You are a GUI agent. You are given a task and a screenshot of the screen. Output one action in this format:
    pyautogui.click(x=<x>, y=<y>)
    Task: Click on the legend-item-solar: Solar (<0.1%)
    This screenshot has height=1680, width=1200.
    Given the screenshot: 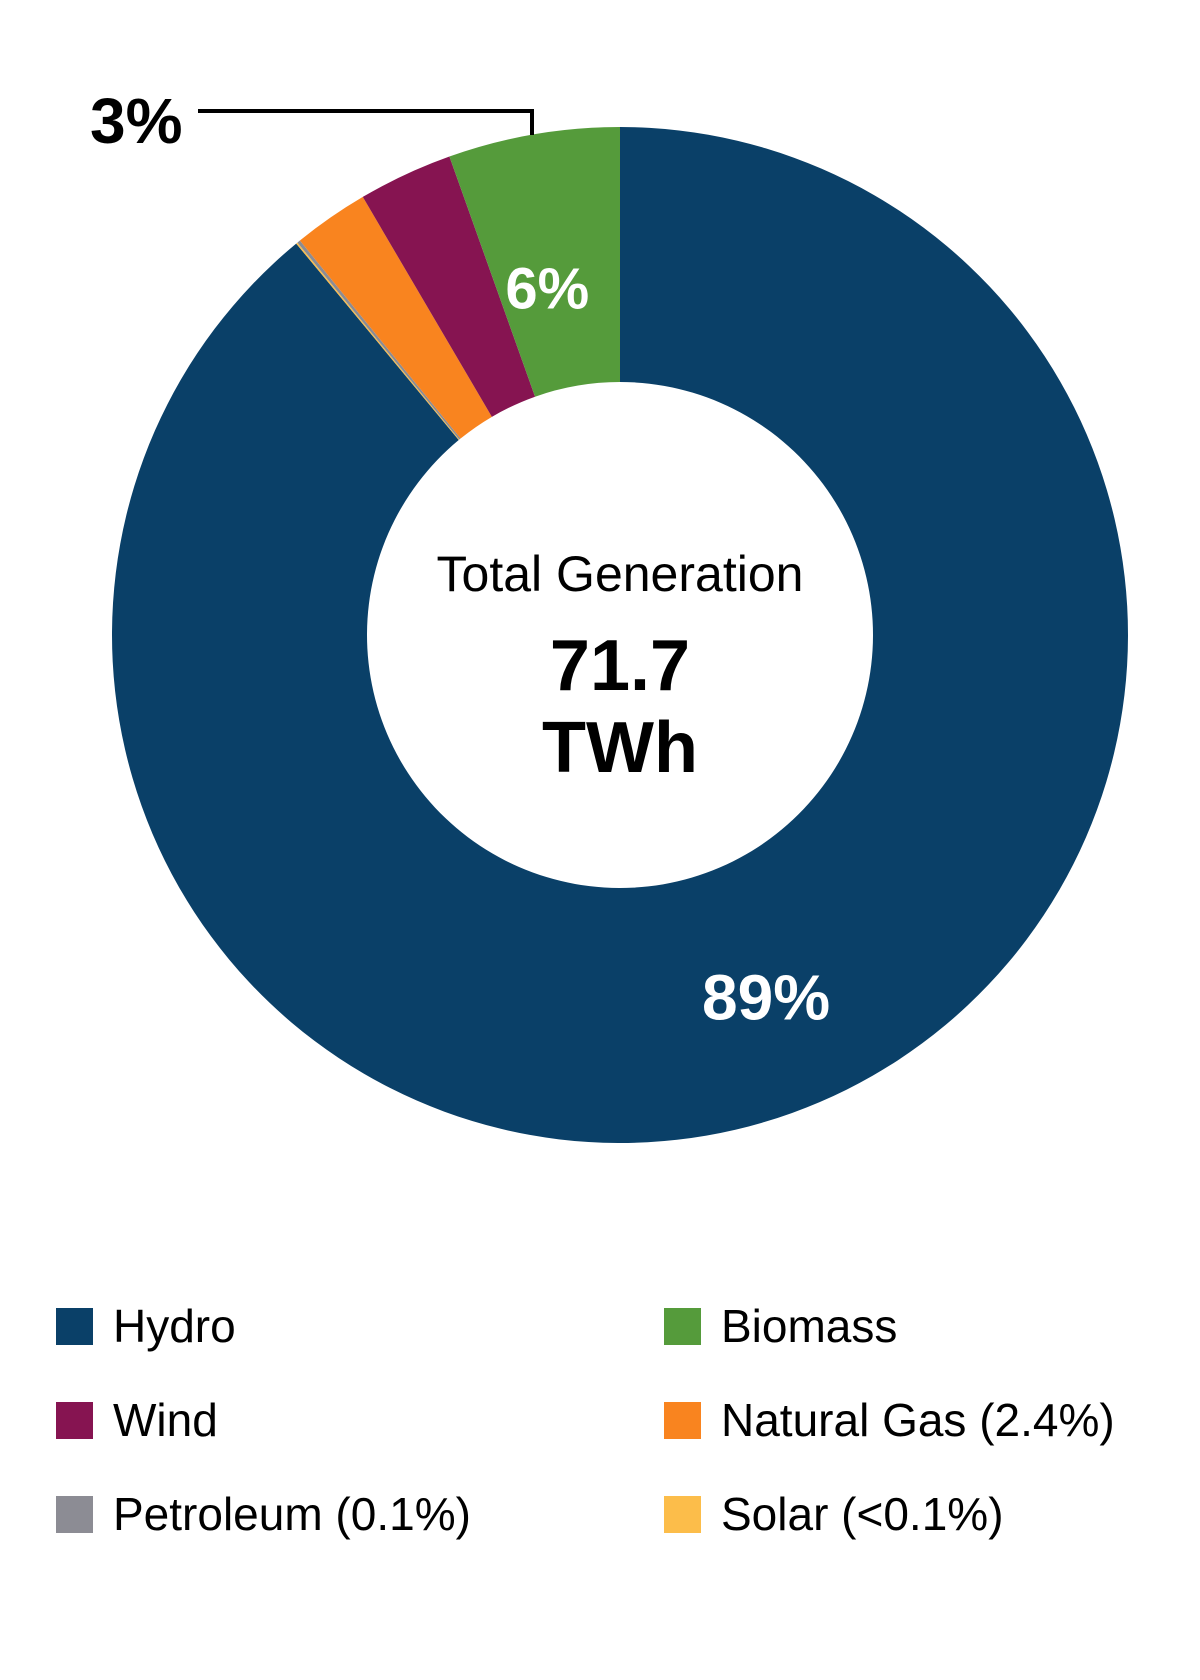 What is the action you would take?
    pyautogui.click(x=834, y=1514)
    